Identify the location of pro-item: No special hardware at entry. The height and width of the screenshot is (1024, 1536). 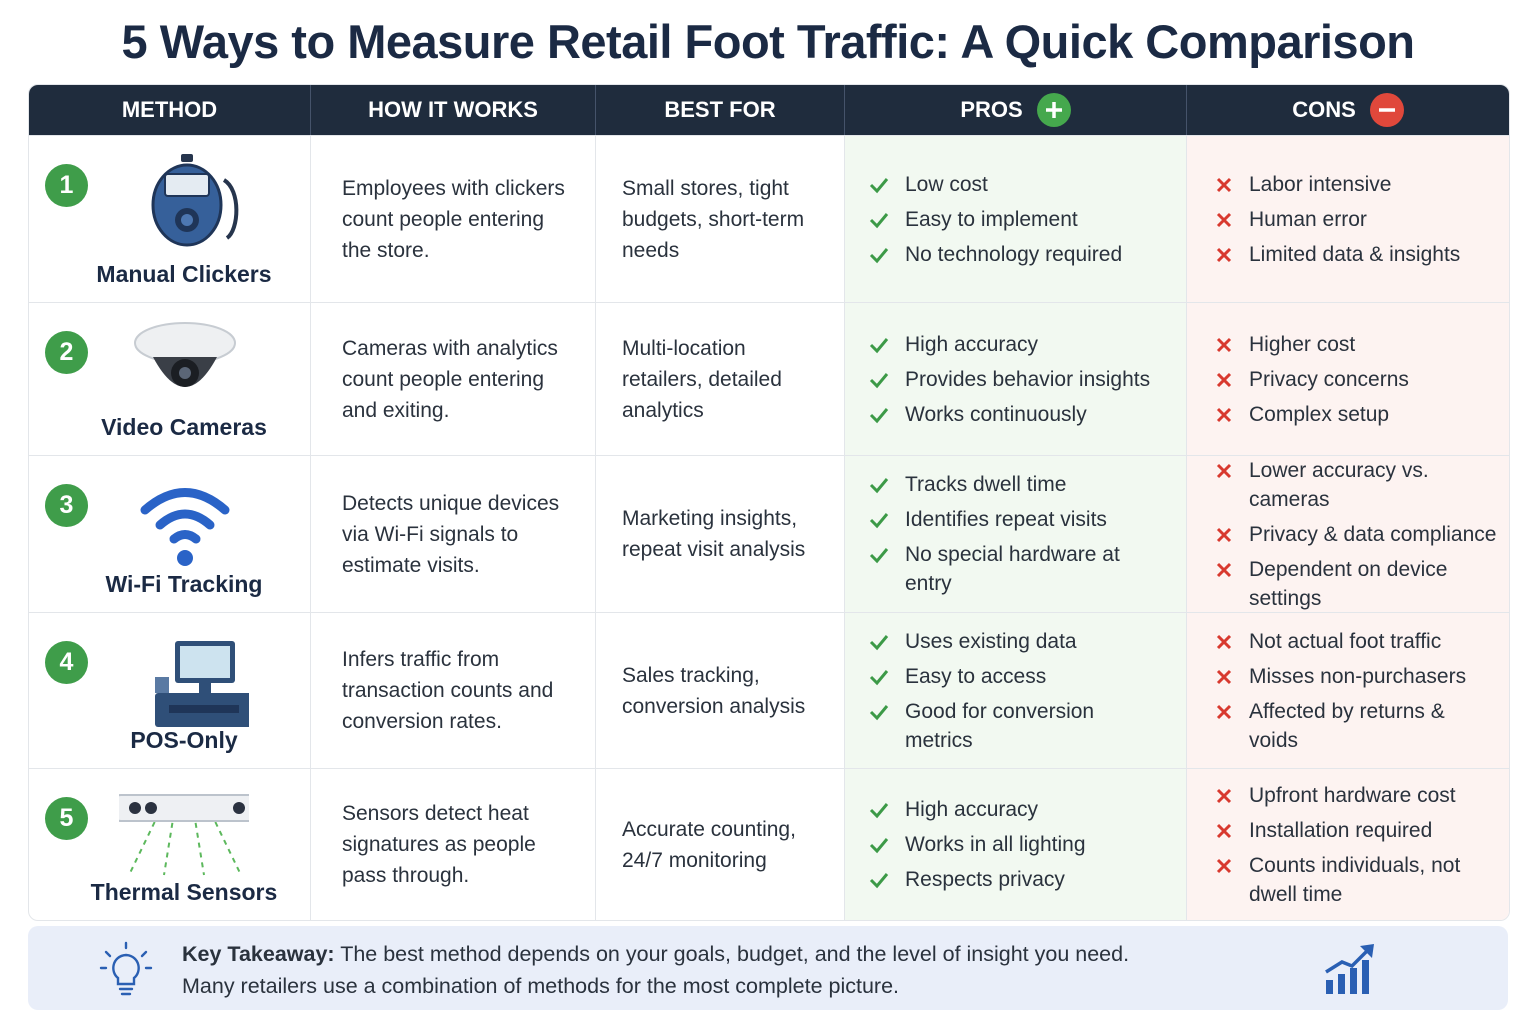
(1027, 569).